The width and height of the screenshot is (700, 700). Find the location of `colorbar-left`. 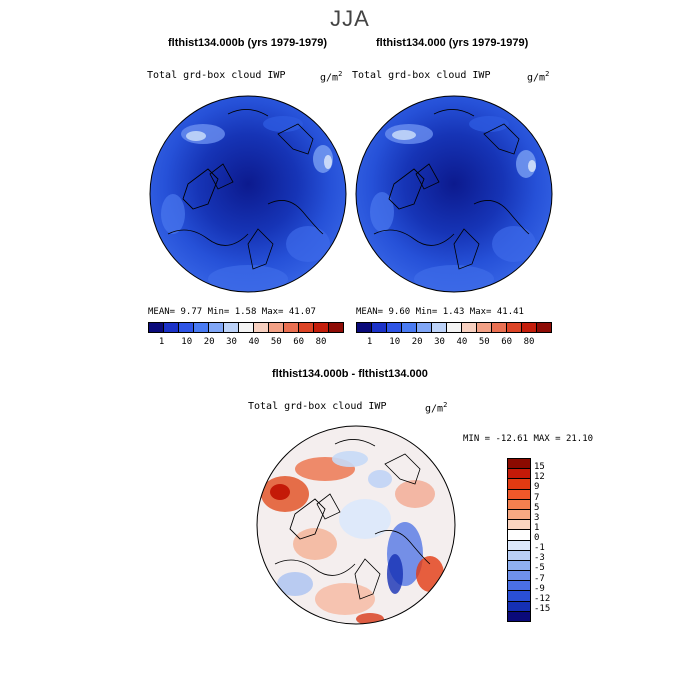

colorbar-left is located at coordinates (246, 327).